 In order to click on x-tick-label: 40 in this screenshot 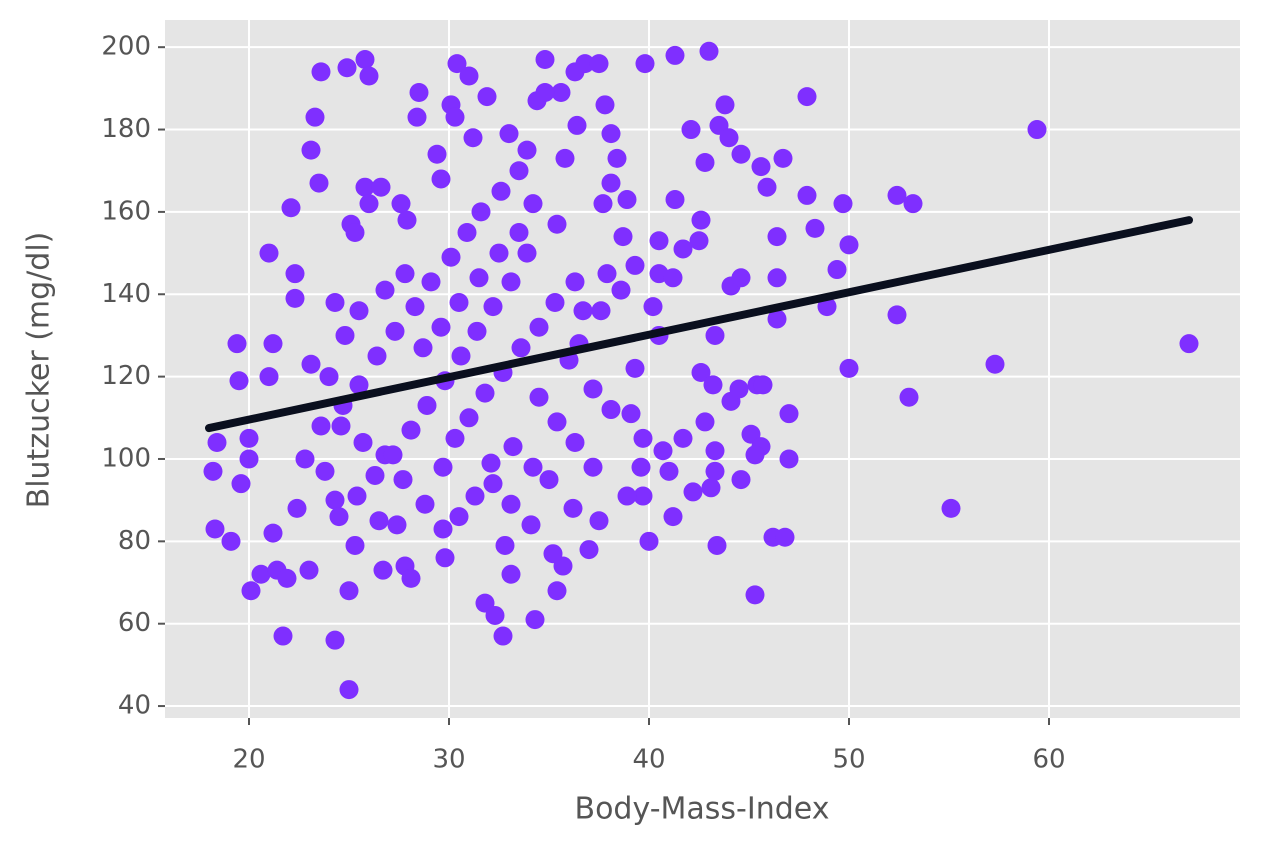, I will do `click(648, 760)`.